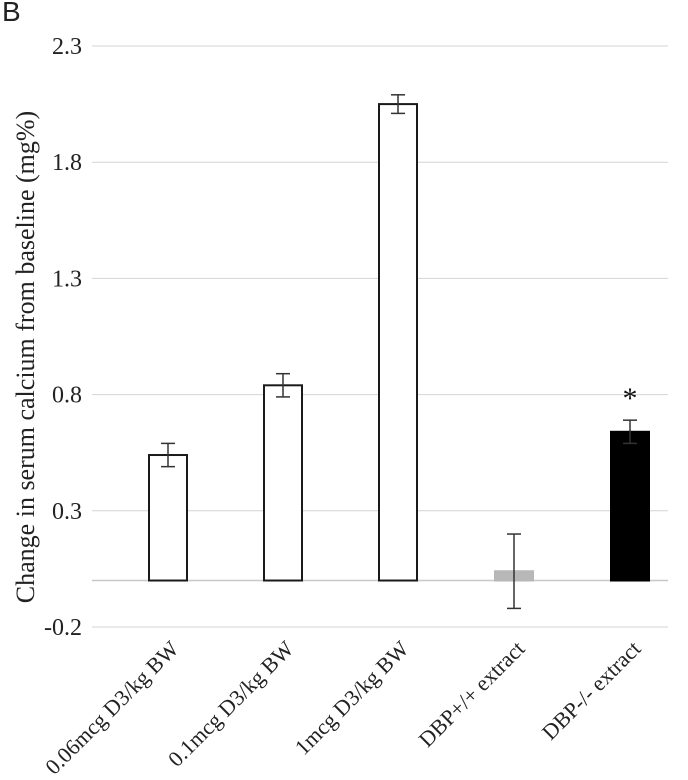  I want to click on y-tick-label: 1.8, so click(67, 163).